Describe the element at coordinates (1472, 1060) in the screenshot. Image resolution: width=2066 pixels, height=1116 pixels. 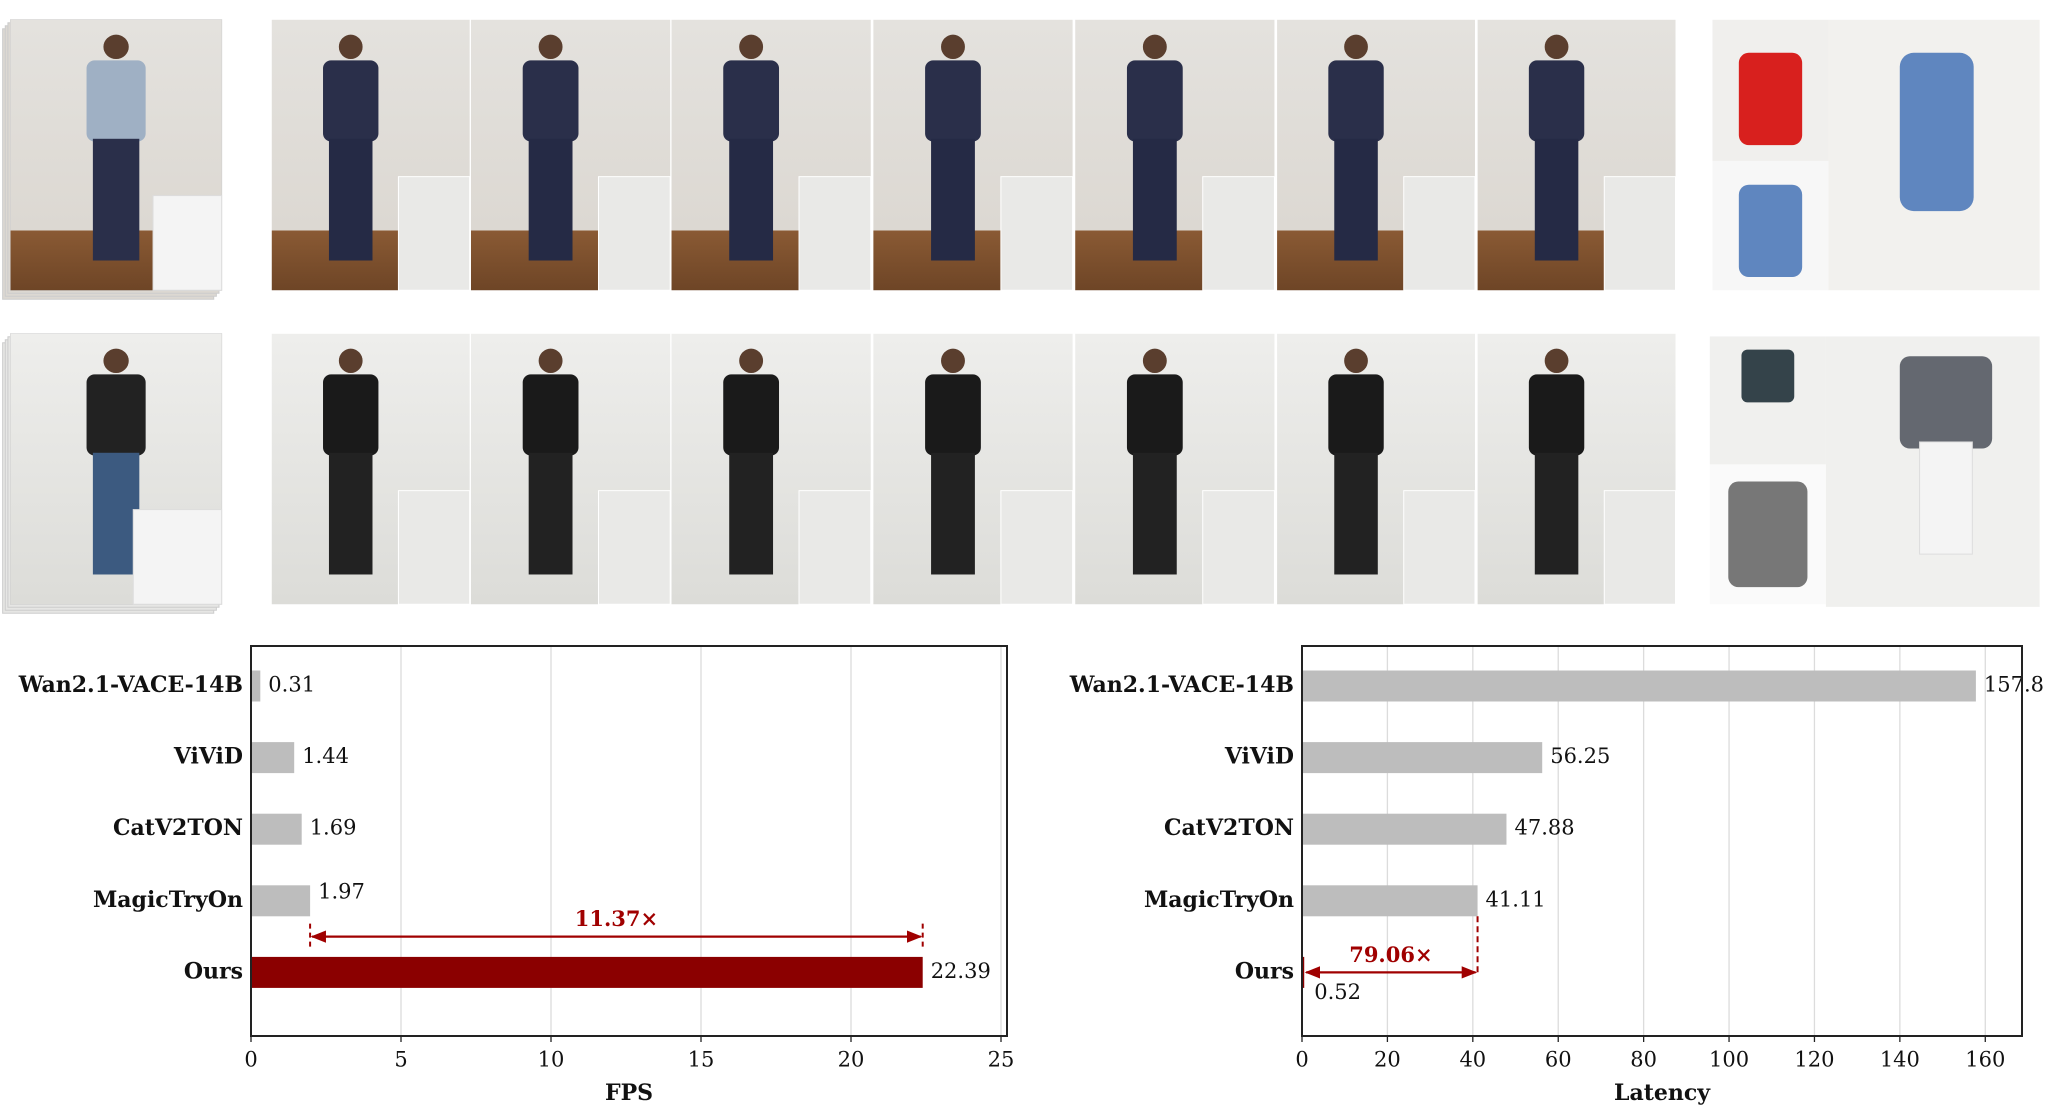
I see `x-tick-label: 40` at that location.